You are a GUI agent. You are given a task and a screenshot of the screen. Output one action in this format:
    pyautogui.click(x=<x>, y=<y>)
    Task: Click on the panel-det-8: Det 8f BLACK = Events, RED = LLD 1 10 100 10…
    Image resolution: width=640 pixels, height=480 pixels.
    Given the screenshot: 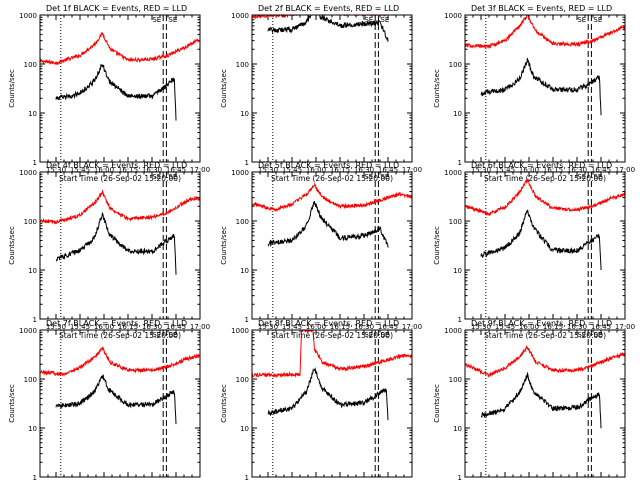 What is the action you would take?
    pyautogui.click(x=316, y=399)
    